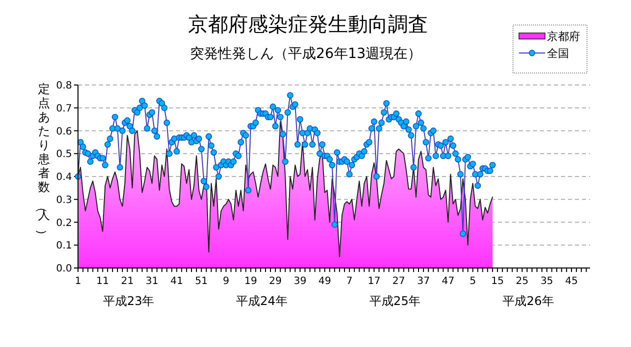  Describe the element at coordinates (325, 281) in the screenshot. I see `x-tick-label: 49` at that location.